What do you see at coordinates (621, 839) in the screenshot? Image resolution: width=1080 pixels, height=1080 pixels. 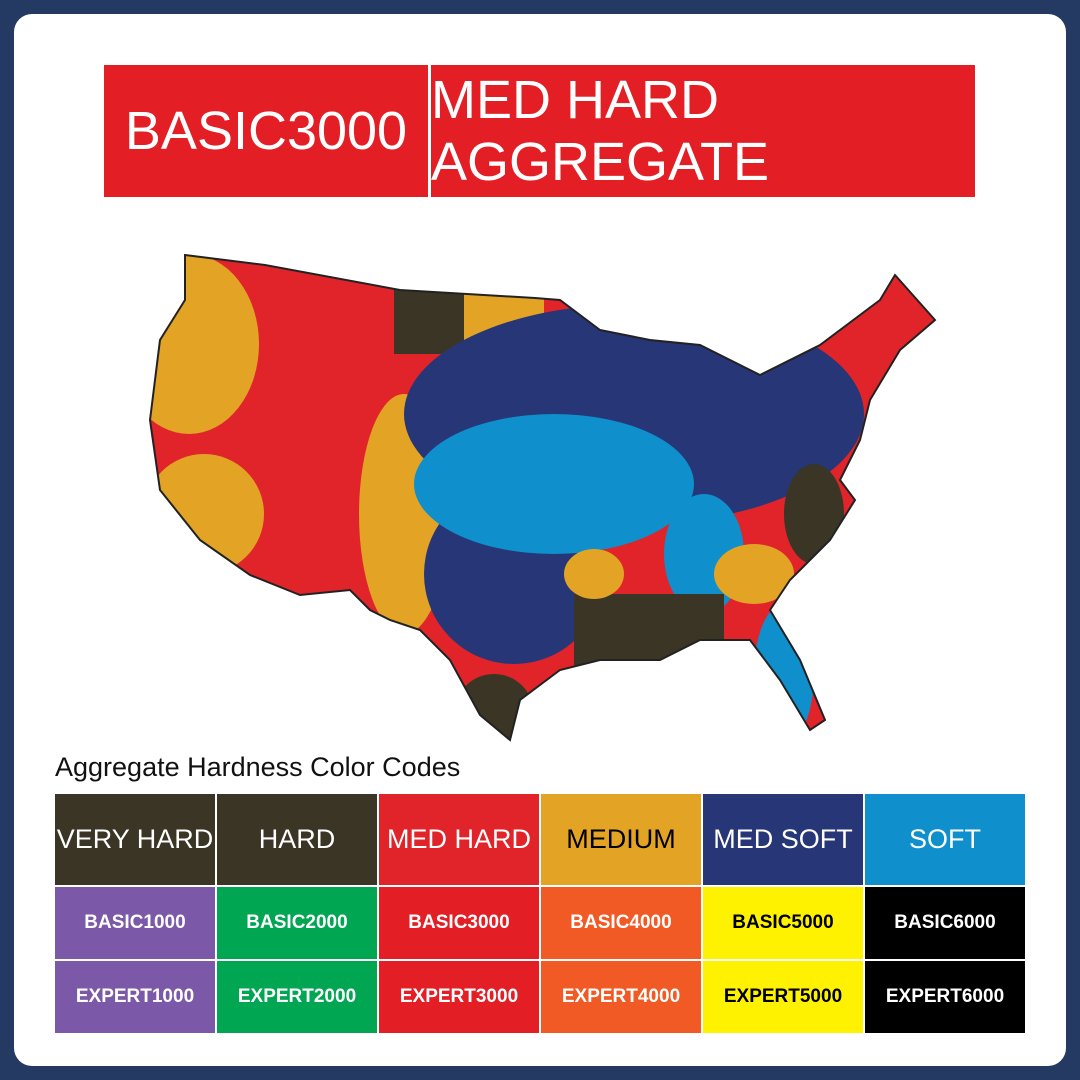 I see `hardness-header: MEDIUM` at bounding box center [621, 839].